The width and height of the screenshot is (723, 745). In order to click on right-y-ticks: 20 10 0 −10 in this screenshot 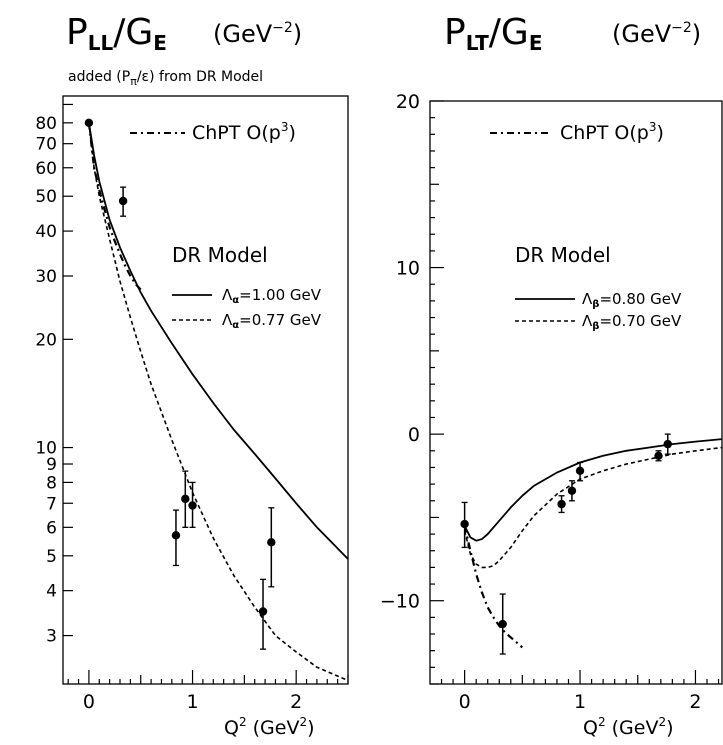, I will do `click(412, 388)`.